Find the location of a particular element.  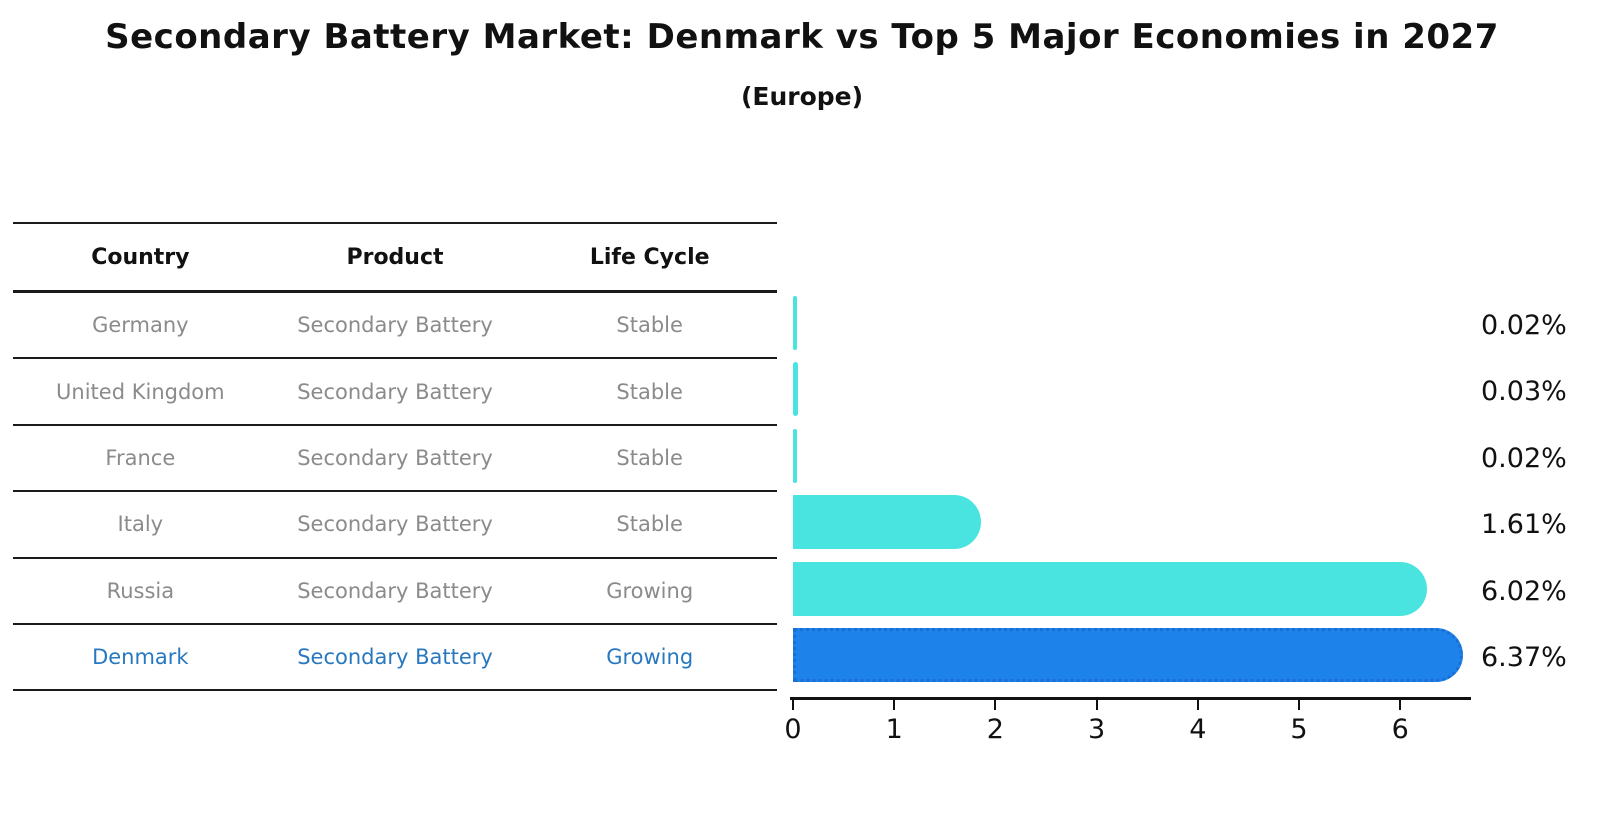

bar-denmark is located at coordinates (1128, 655).